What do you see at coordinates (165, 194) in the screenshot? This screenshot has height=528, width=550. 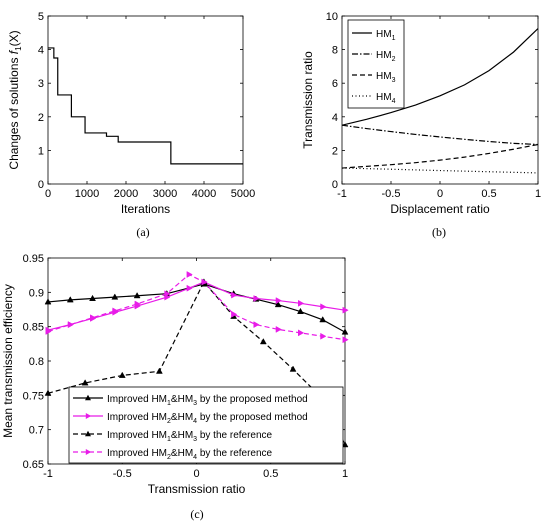 I see `x-tick-label: 3000` at bounding box center [165, 194].